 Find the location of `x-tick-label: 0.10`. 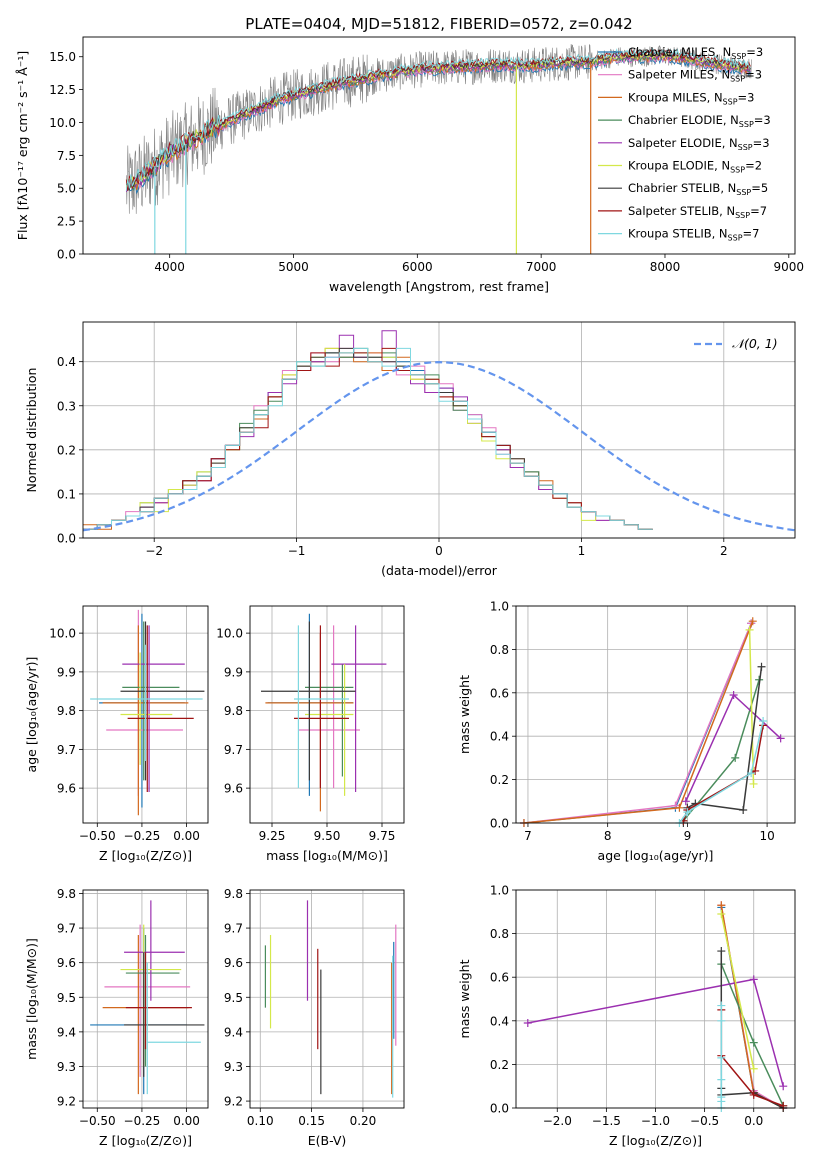

x-tick-label: 0.10 is located at coordinates (260, 1121).